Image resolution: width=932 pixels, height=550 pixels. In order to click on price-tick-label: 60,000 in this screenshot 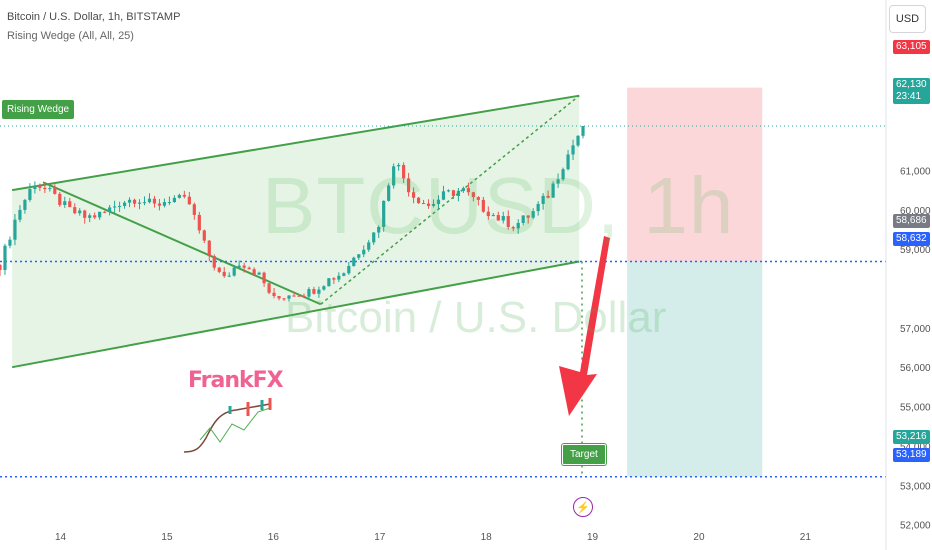, I will do `click(915, 211)`.